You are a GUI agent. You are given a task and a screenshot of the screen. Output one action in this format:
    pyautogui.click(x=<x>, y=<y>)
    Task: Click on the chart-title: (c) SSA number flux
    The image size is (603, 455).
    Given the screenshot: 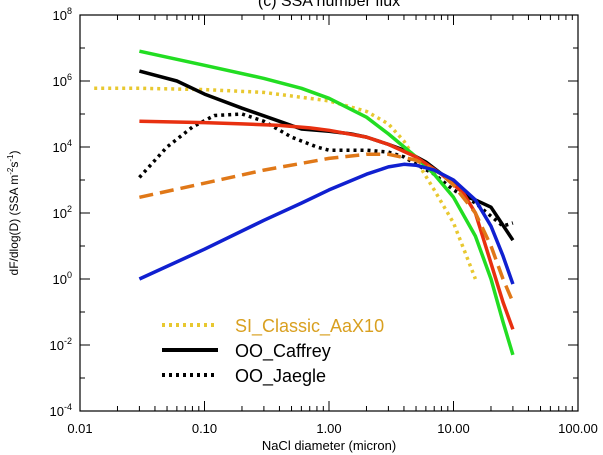 What is the action you would take?
    pyautogui.click(x=329, y=5)
    